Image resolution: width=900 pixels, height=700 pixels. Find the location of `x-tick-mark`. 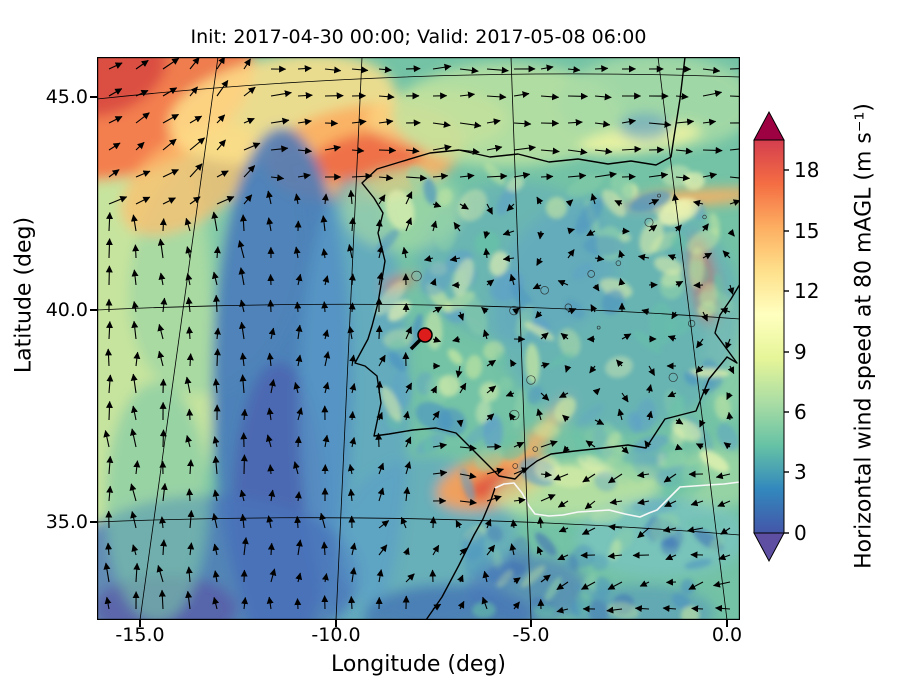

x-tick-mark is located at coordinates (727, 623).